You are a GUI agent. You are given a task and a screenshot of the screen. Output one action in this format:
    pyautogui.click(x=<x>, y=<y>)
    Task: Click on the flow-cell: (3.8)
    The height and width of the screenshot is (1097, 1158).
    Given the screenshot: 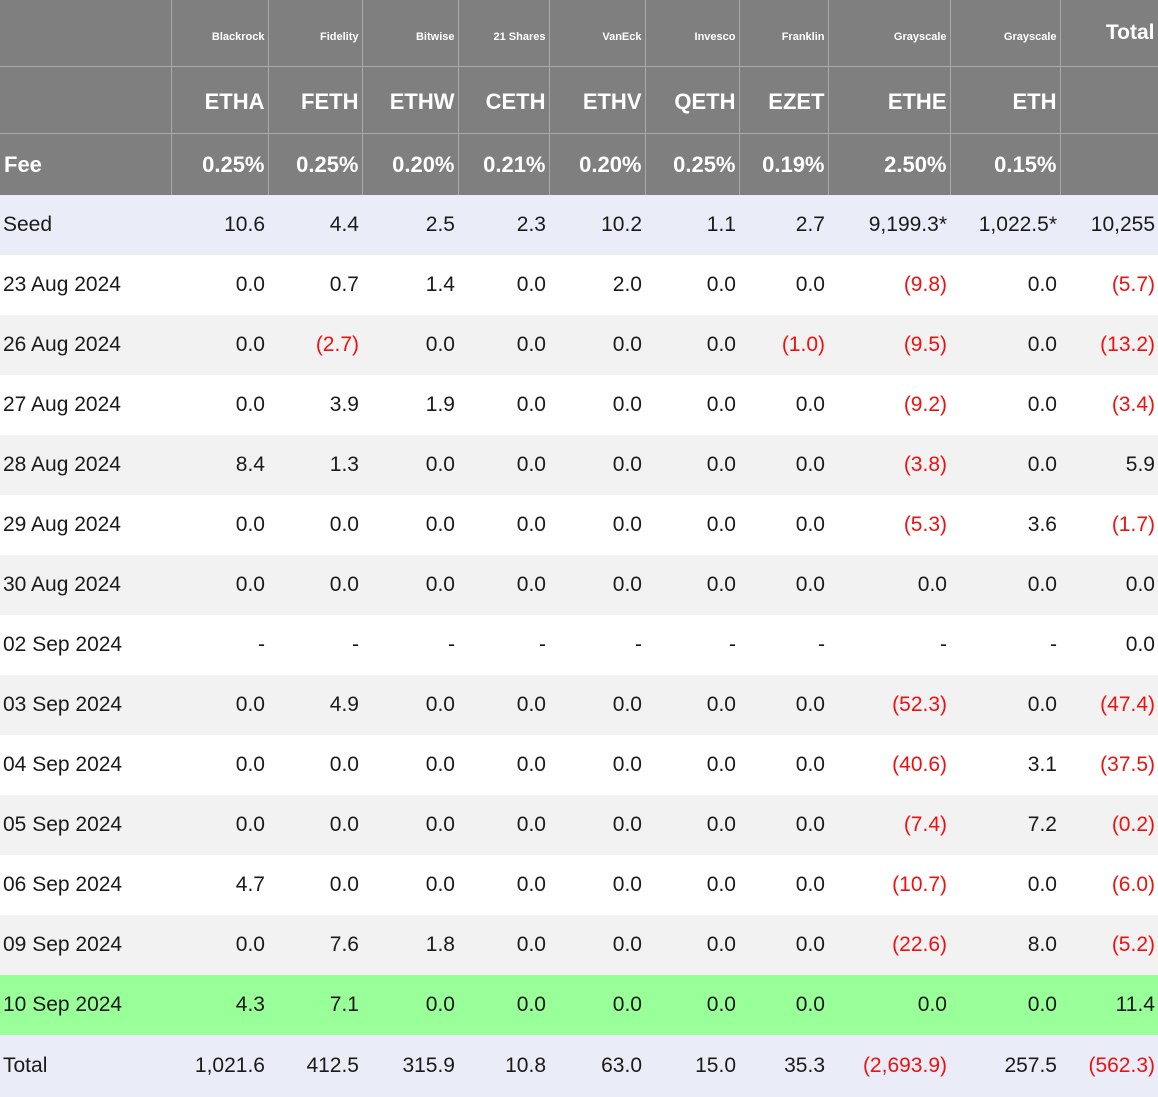 What is the action you would take?
    pyautogui.click(x=889, y=465)
    